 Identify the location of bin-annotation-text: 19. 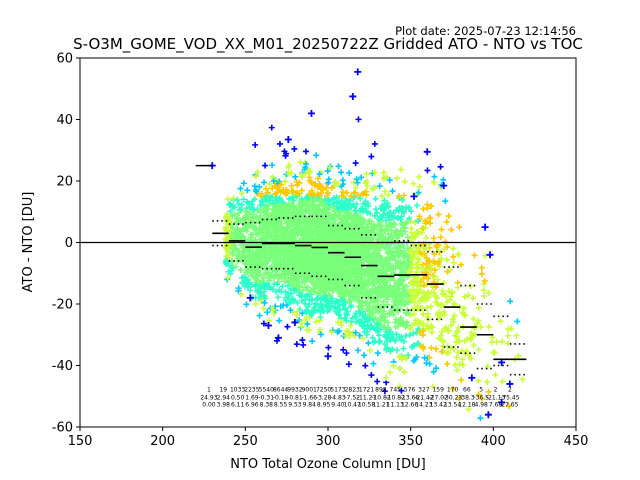
(223, 390).